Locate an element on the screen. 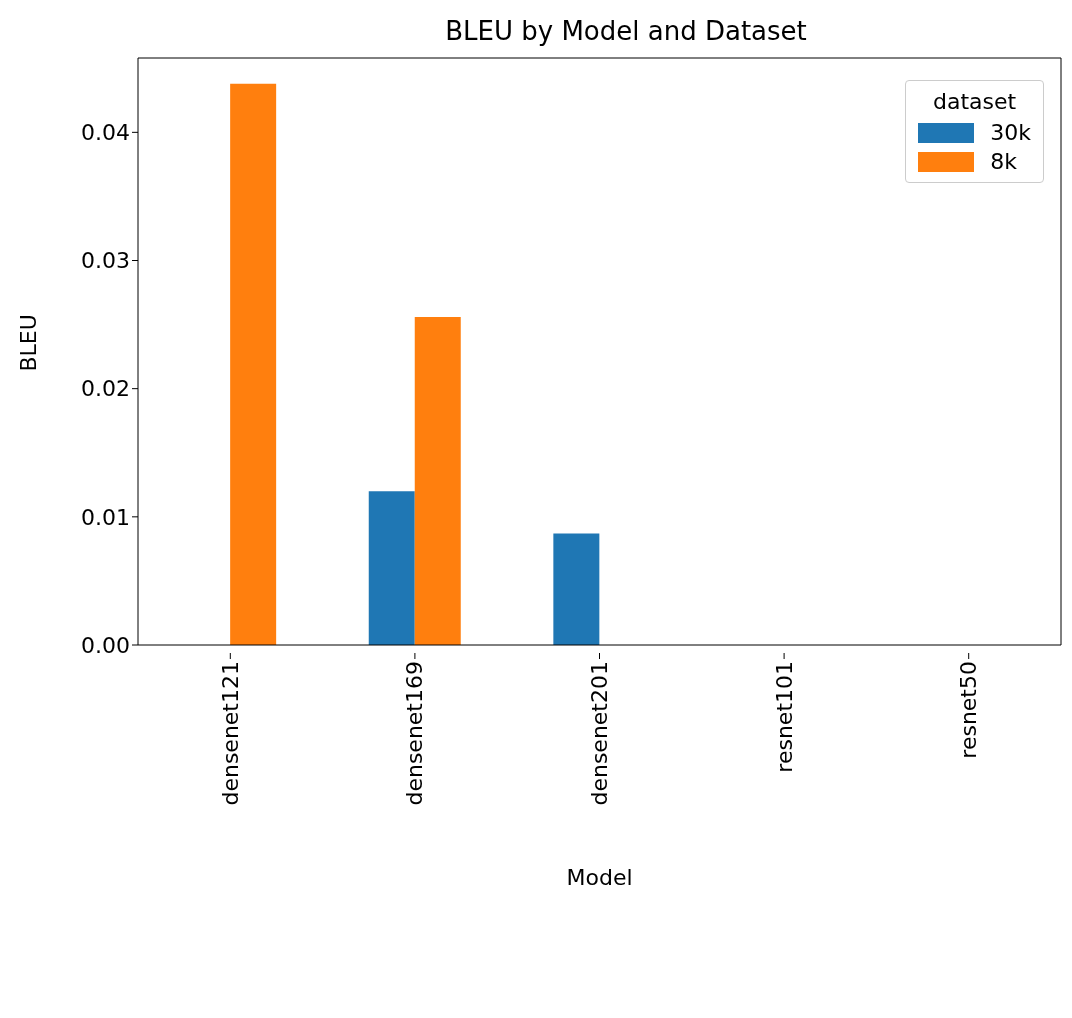 Image resolution: width=1072 pixels, height=1018 pixels. x-tick-label: densenet169 is located at coordinates (415, 733).